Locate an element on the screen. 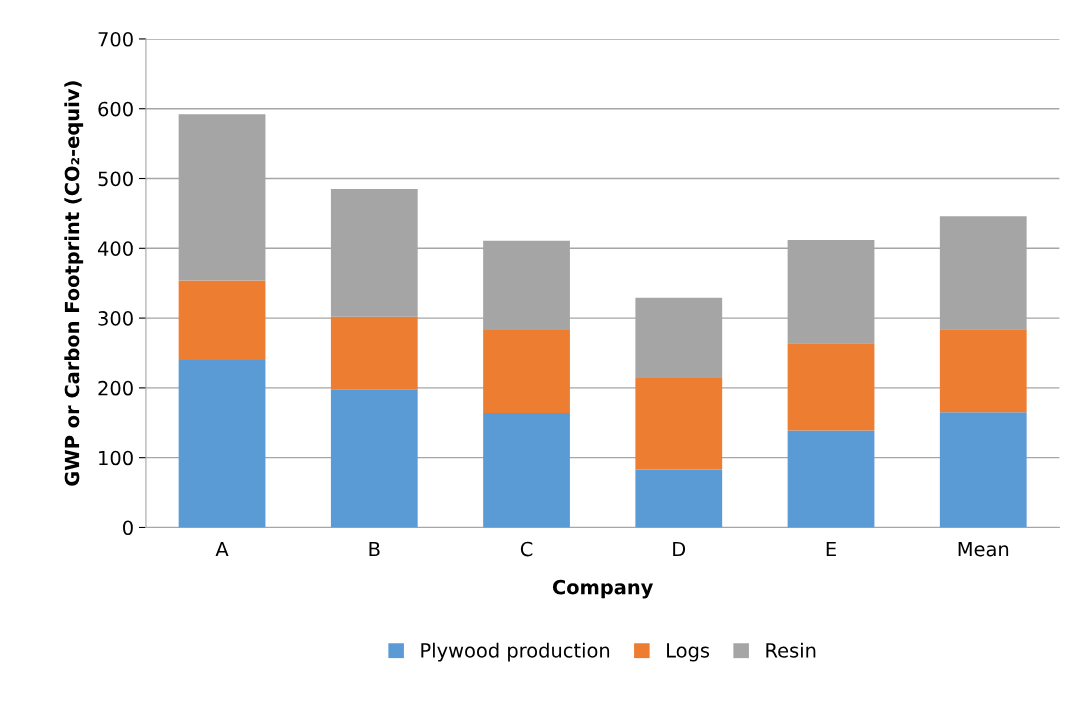 This screenshot has height=708, width=1081. legend-label: Resin is located at coordinates (791, 650).